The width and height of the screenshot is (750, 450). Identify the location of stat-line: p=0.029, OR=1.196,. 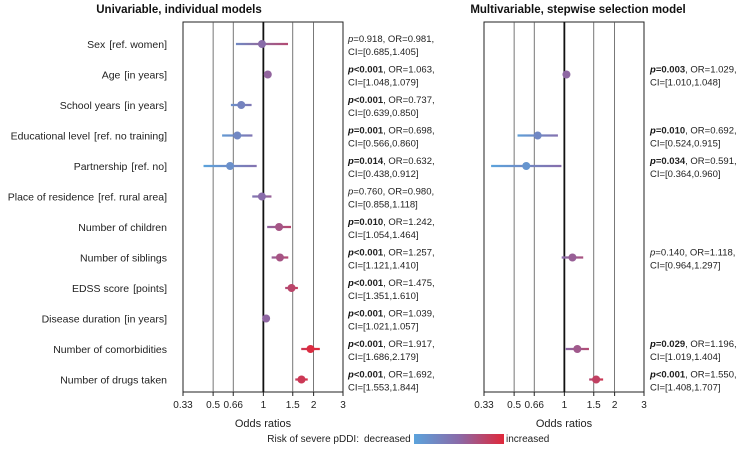
(693, 344).